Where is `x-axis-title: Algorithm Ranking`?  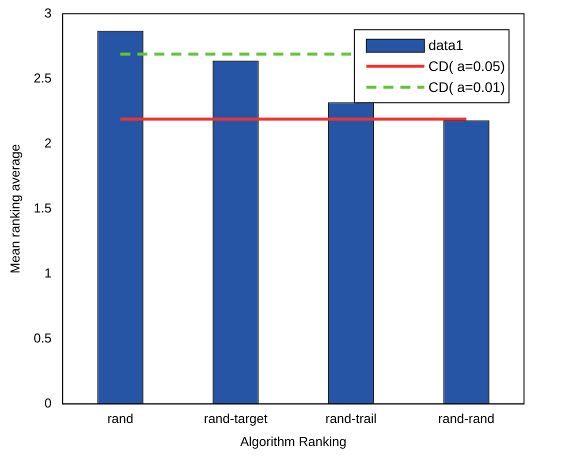 x-axis-title: Algorithm Ranking is located at coordinates (293, 441).